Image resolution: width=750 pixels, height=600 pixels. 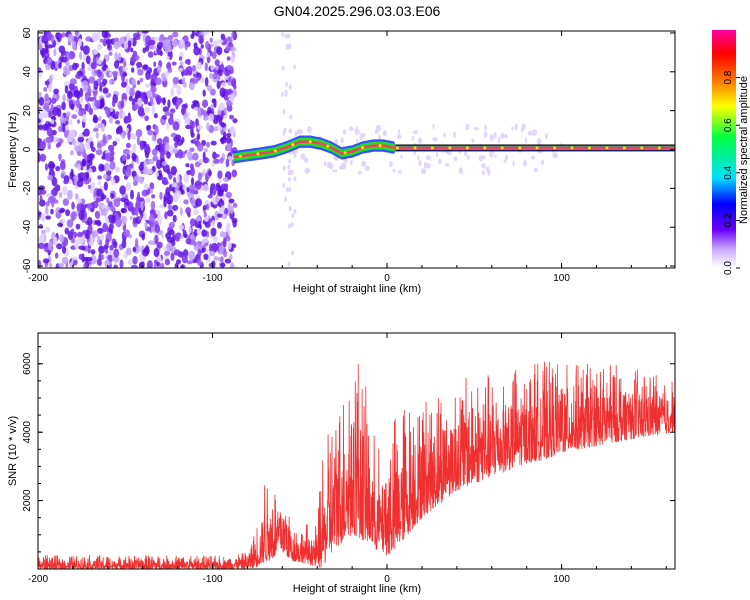 I want to click on colorbar-tick-label: 0.8, so click(x=728, y=77).